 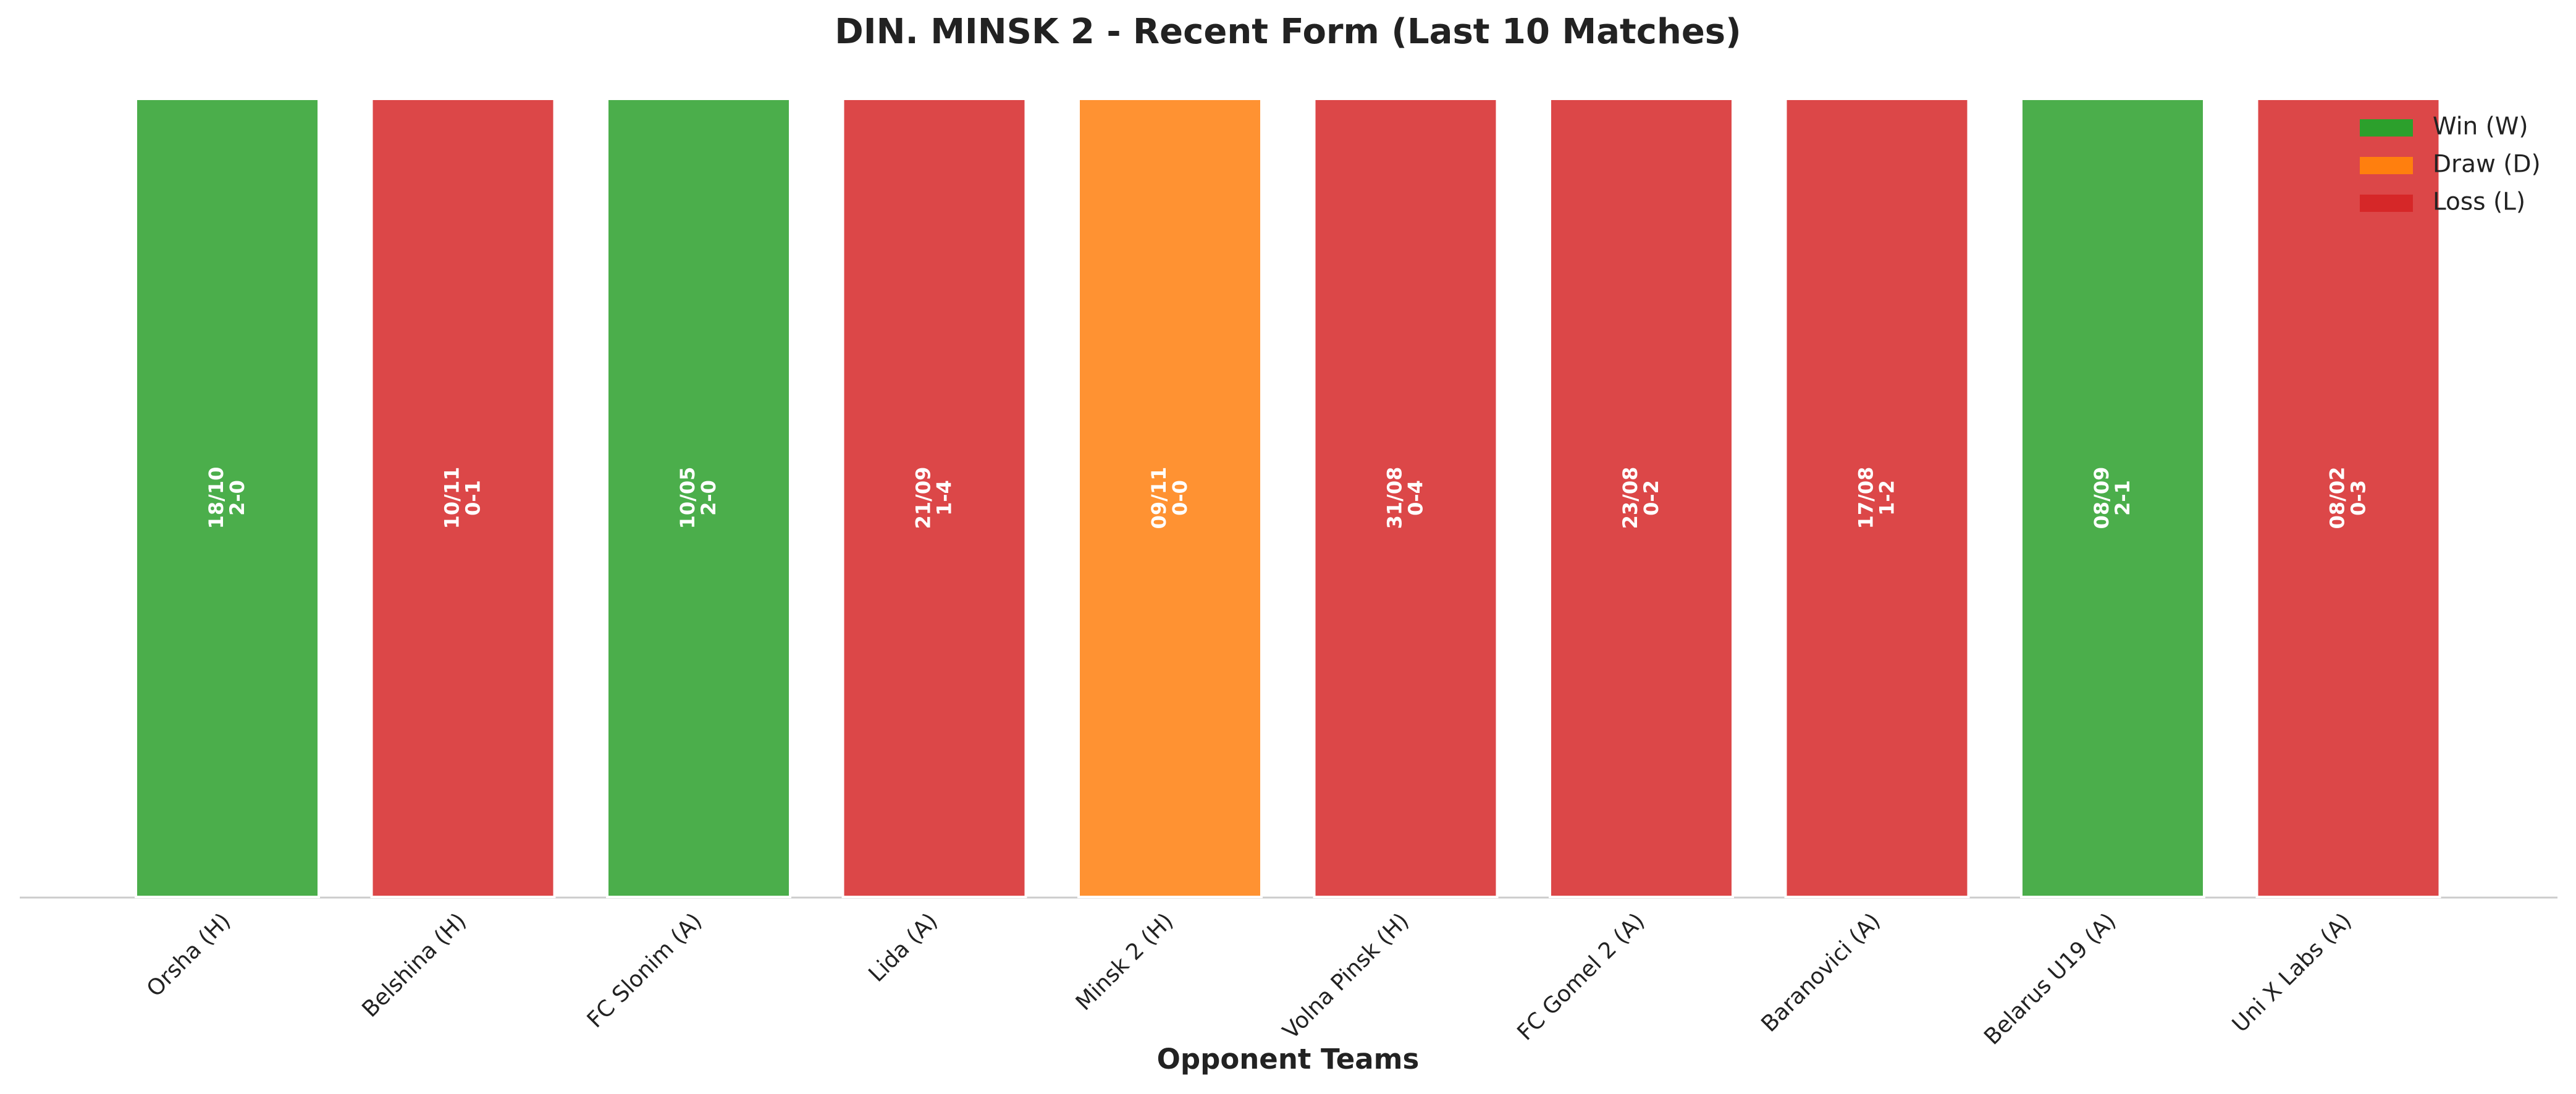 I want to click on bar-score-label: 0-1, so click(x=473, y=498).